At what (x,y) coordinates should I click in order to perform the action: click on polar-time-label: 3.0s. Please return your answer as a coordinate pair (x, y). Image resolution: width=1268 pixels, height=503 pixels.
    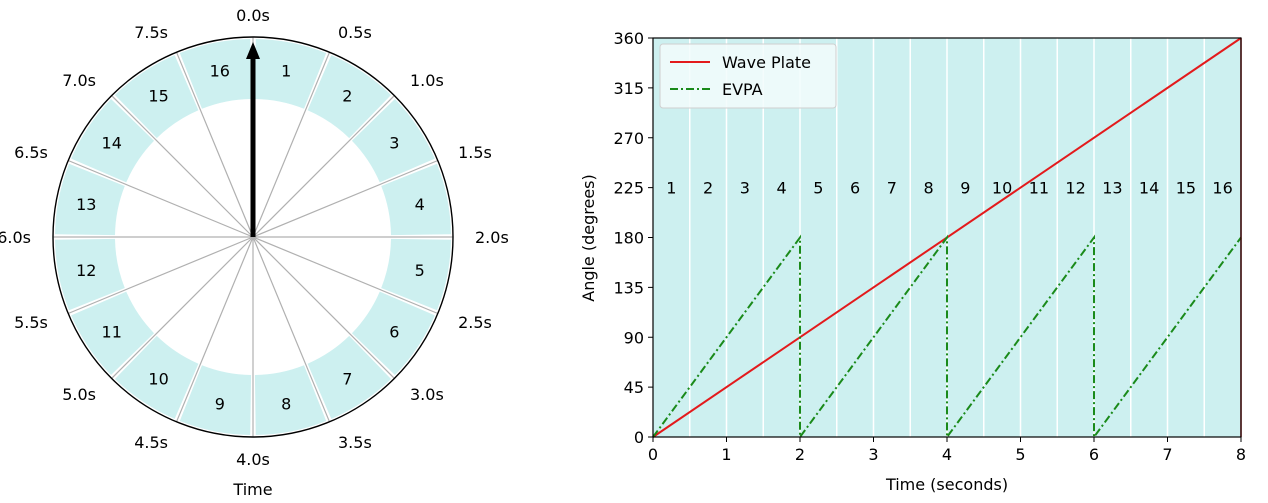
    Looking at the image, I should click on (427, 394).